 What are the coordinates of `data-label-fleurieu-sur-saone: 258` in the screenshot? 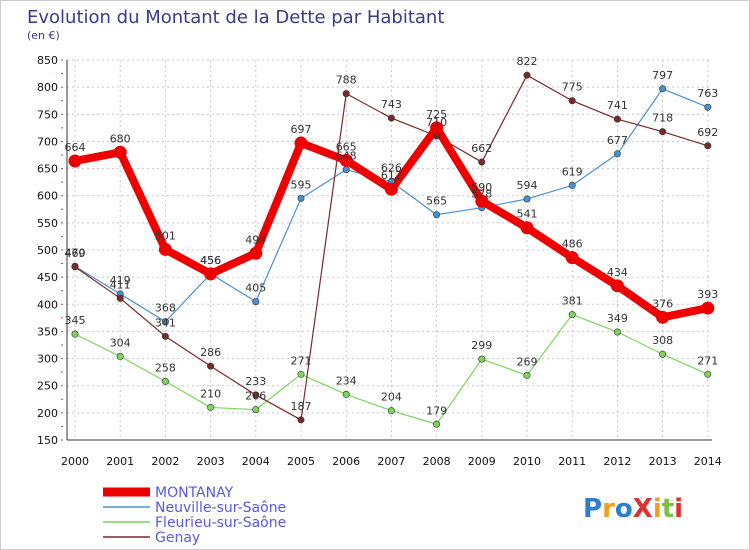 It's located at (165, 367).